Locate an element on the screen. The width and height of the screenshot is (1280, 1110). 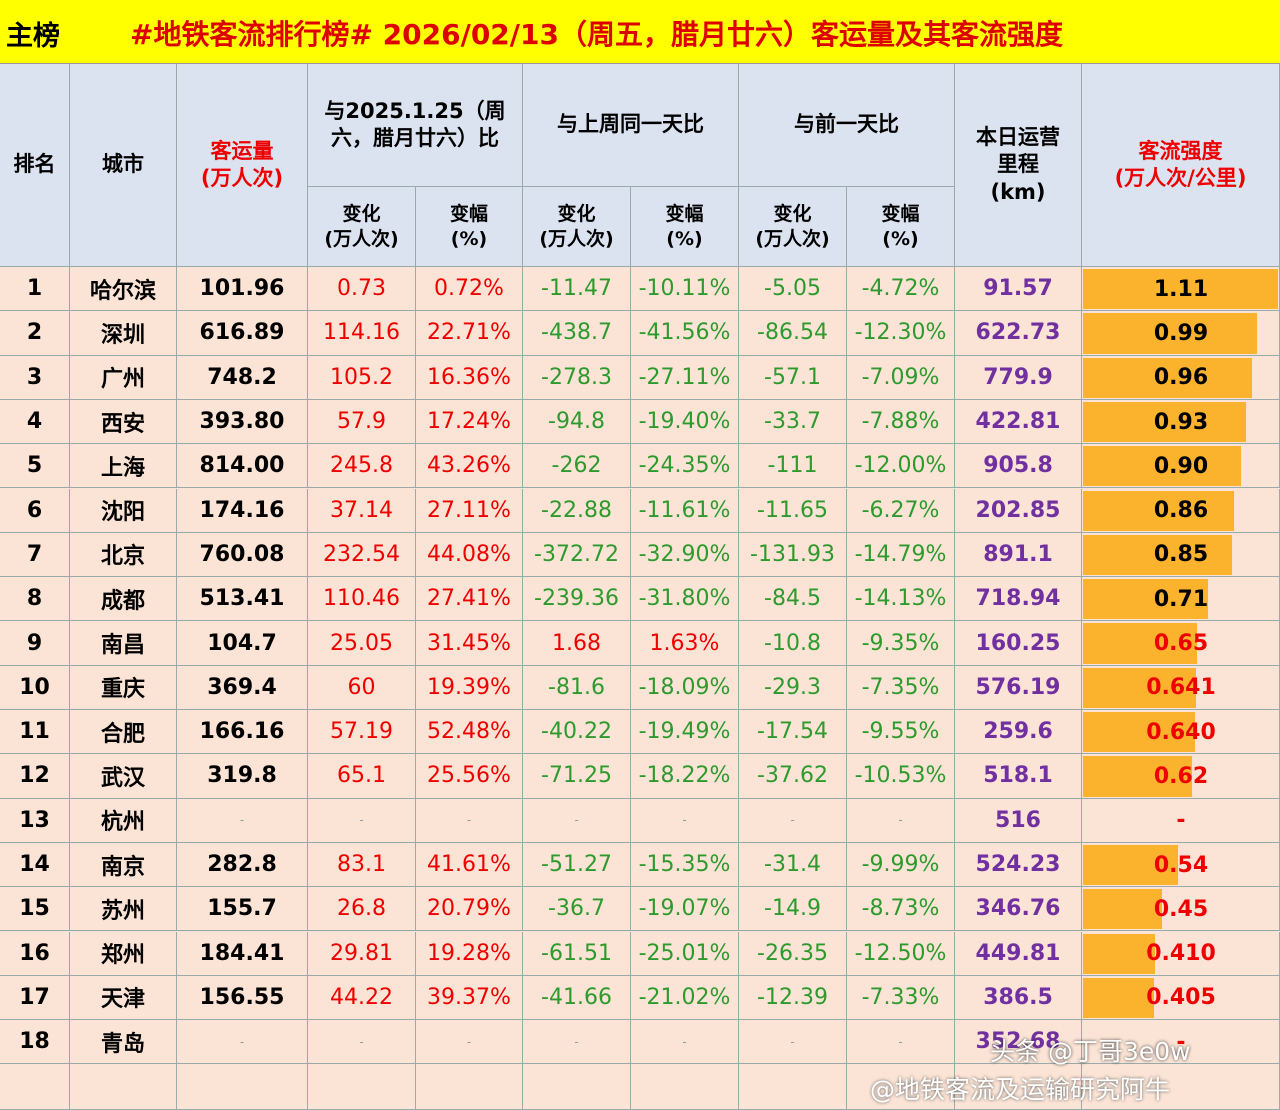
cell: 19.28% is located at coordinates (469, 953).